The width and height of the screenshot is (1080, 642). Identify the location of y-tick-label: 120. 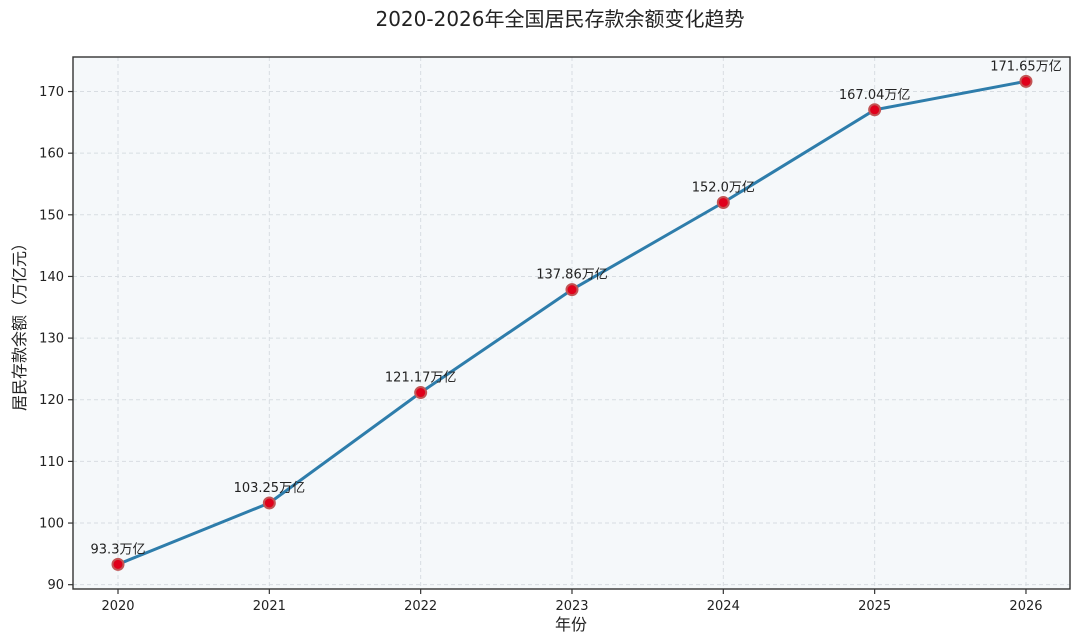
(51, 400).